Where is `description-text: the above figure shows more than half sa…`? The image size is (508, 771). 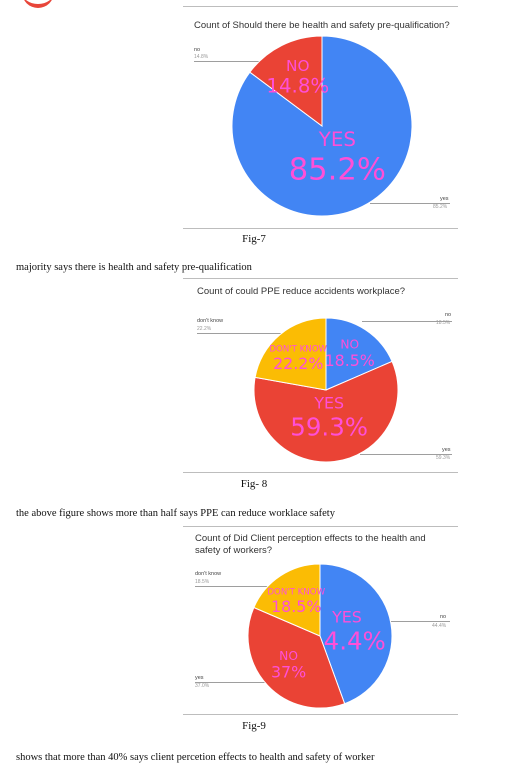 description-text: the above figure shows more than half sa… is located at coordinates (175, 513).